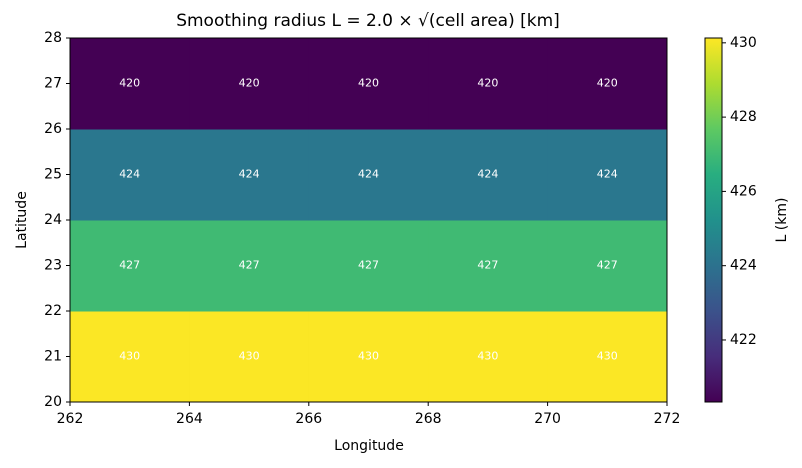 This screenshot has height=468, width=802. I want to click on y-tick-label: 24, so click(53, 220).